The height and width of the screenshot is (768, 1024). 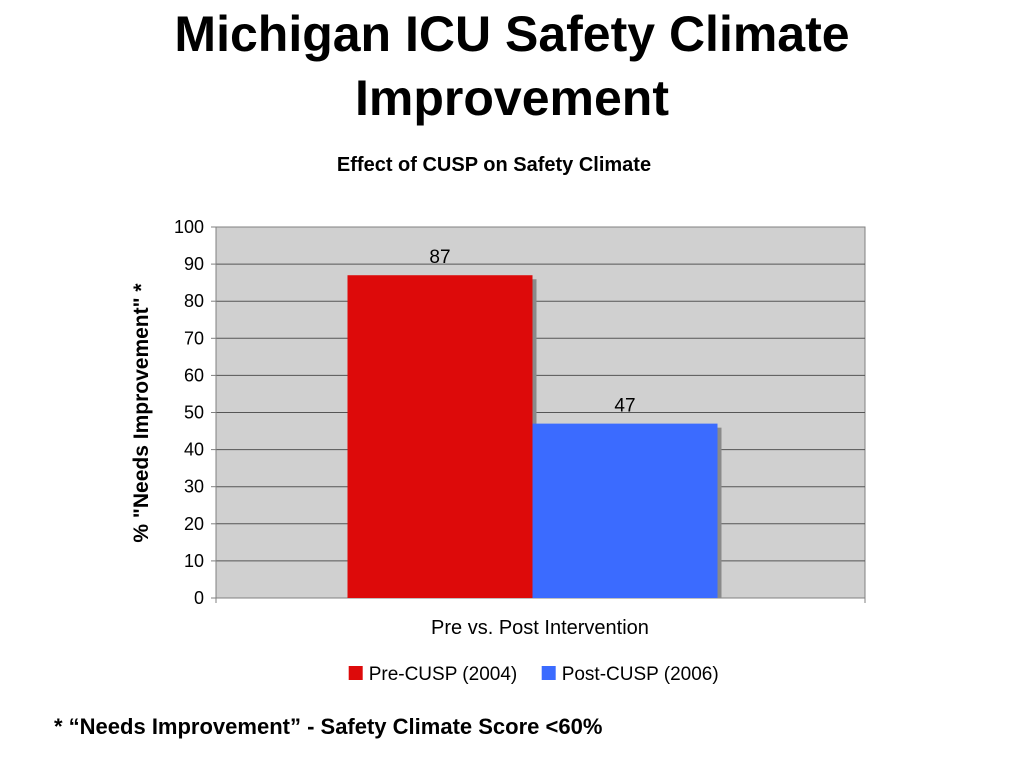 What do you see at coordinates (443, 674) in the screenshot?
I see `legend-label: Pre-CUSP (2004)` at bounding box center [443, 674].